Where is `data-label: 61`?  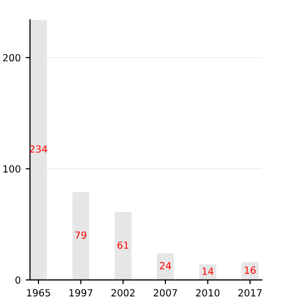
data-label: 61 is located at coordinates (123, 245).